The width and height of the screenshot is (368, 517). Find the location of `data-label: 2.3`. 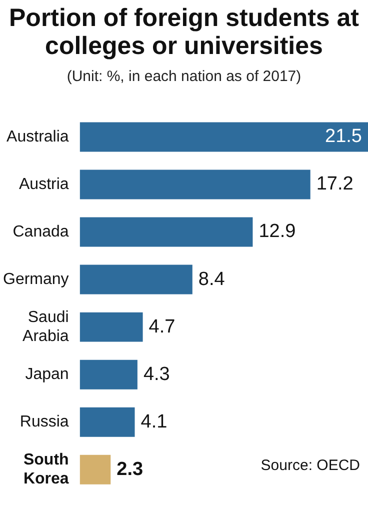

data-label: 2.3 is located at coordinates (130, 469).